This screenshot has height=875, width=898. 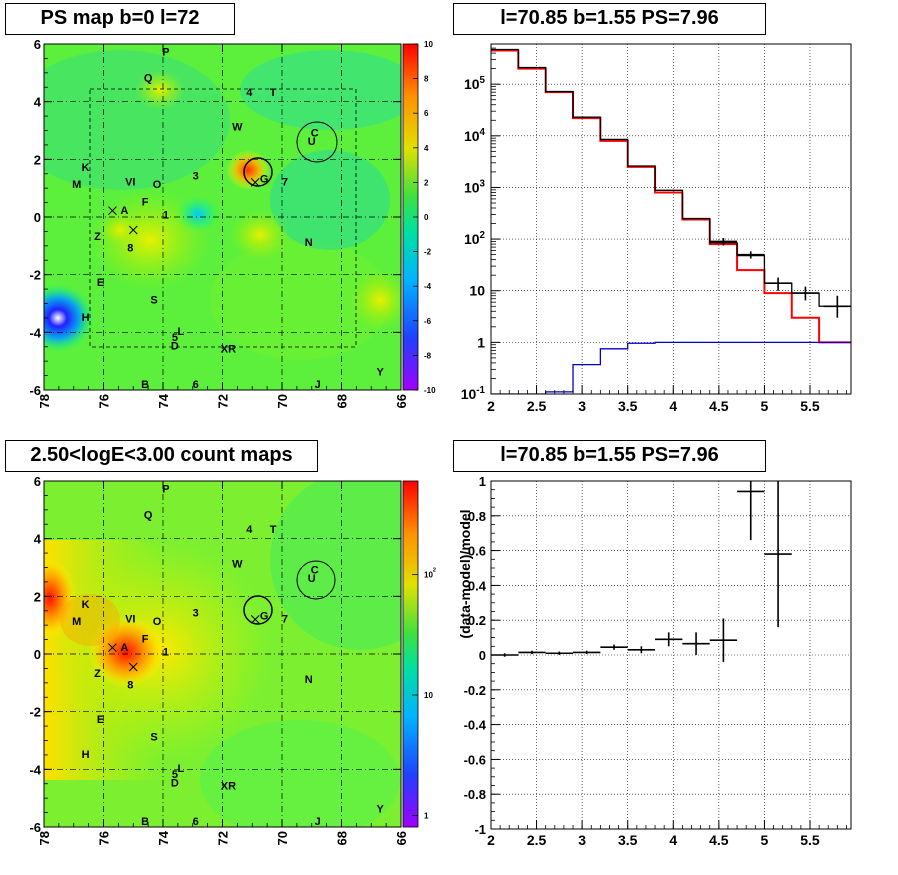 I want to click on count-map-source-circle, so click(x=316, y=580).